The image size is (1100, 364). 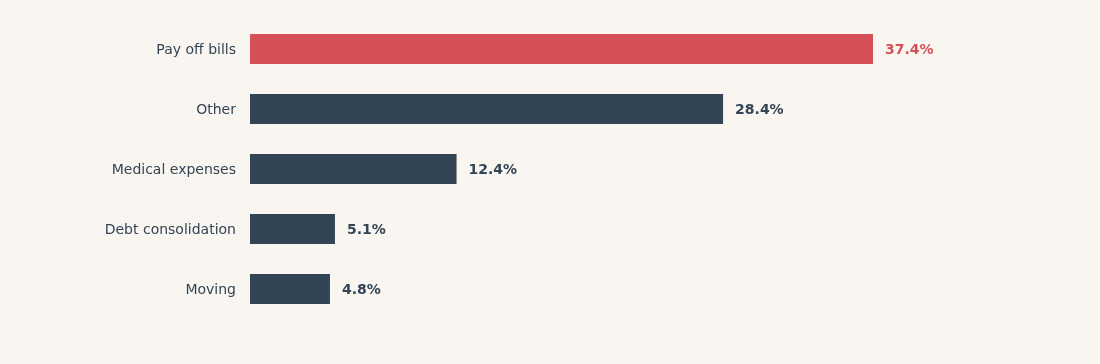 I want to click on y-tick-label: Debt consolidation, so click(x=170, y=228).